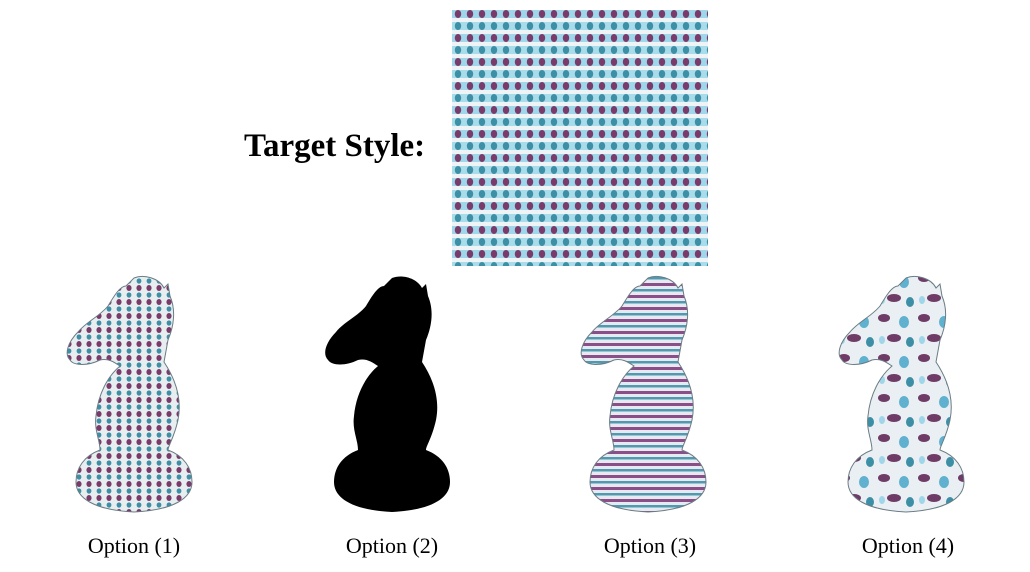 The width and height of the screenshot is (1030, 572). What do you see at coordinates (134, 545) in the screenshot?
I see `option-1-label: Option (1)` at bounding box center [134, 545].